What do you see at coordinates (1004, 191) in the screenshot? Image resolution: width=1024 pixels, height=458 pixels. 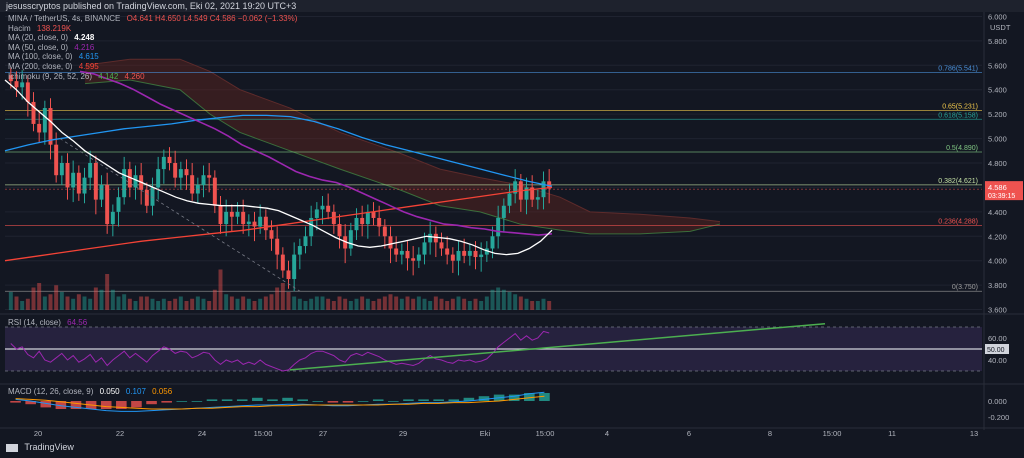 I see `last-price-badge` at bounding box center [1004, 191].